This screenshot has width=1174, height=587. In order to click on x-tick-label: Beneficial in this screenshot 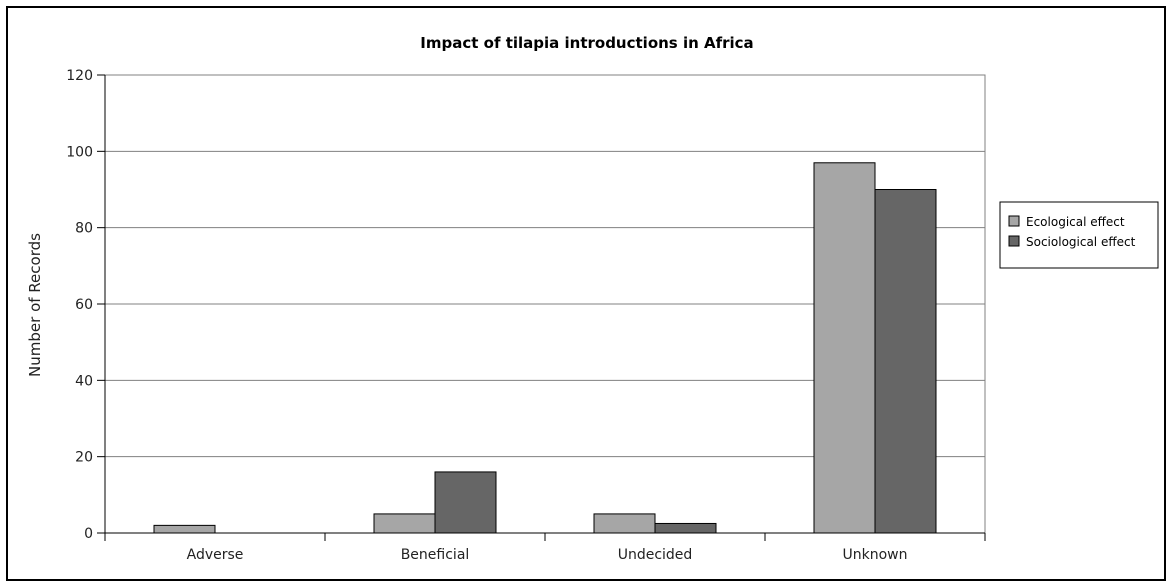, I will do `click(435, 555)`.